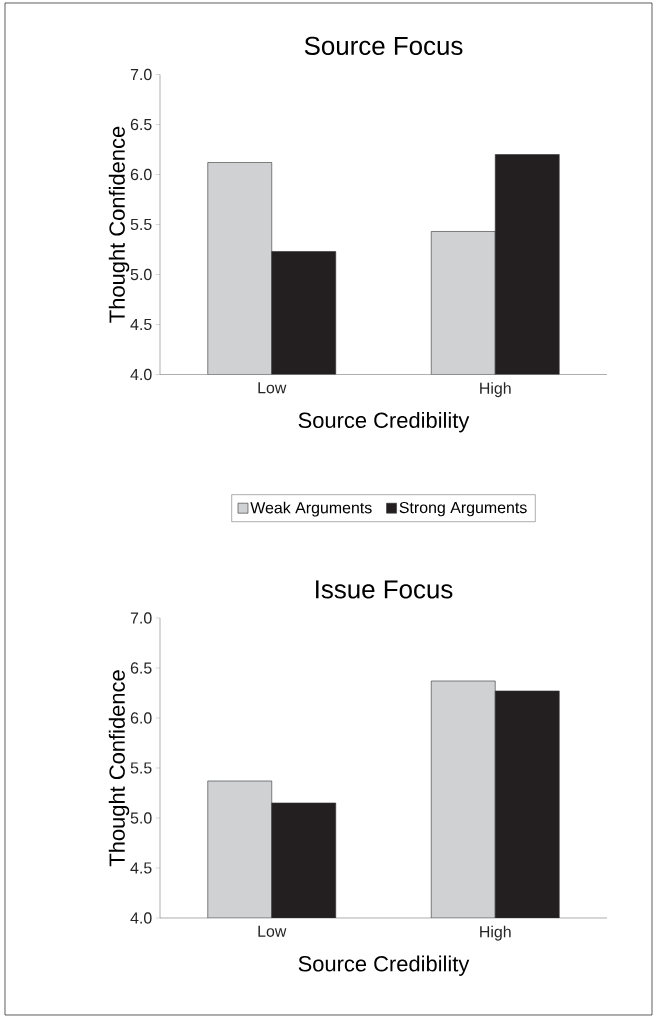 The height and width of the screenshot is (1018, 657). I want to click on chart-title: Issue Focus, so click(384, 589).